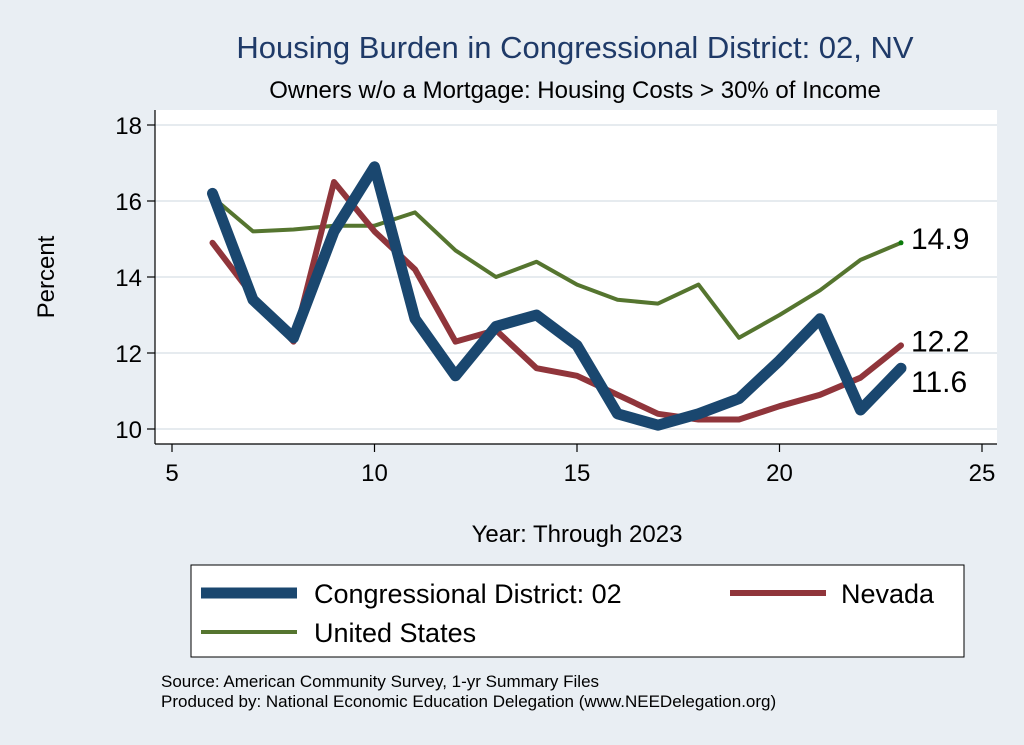 The height and width of the screenshot is (745, 1024). What do you see at coordinates (128, 354) in the screenshot?
I see `y-tick-label-12: 12` at bounding box center [128, 354].